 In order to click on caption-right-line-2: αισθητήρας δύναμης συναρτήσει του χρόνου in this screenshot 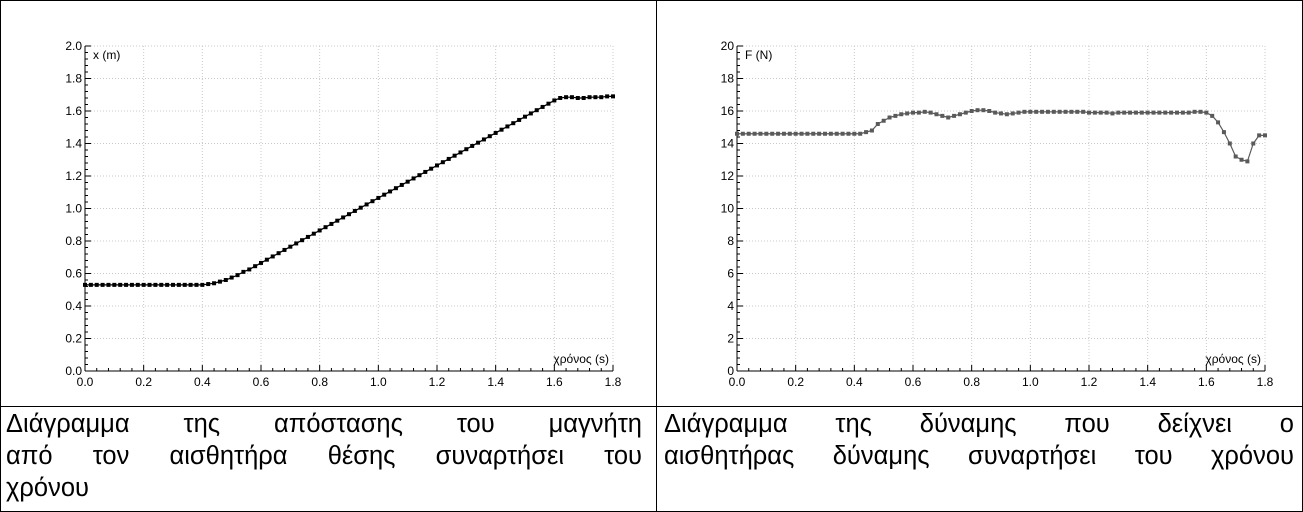, I will do `click(979, 456)`.